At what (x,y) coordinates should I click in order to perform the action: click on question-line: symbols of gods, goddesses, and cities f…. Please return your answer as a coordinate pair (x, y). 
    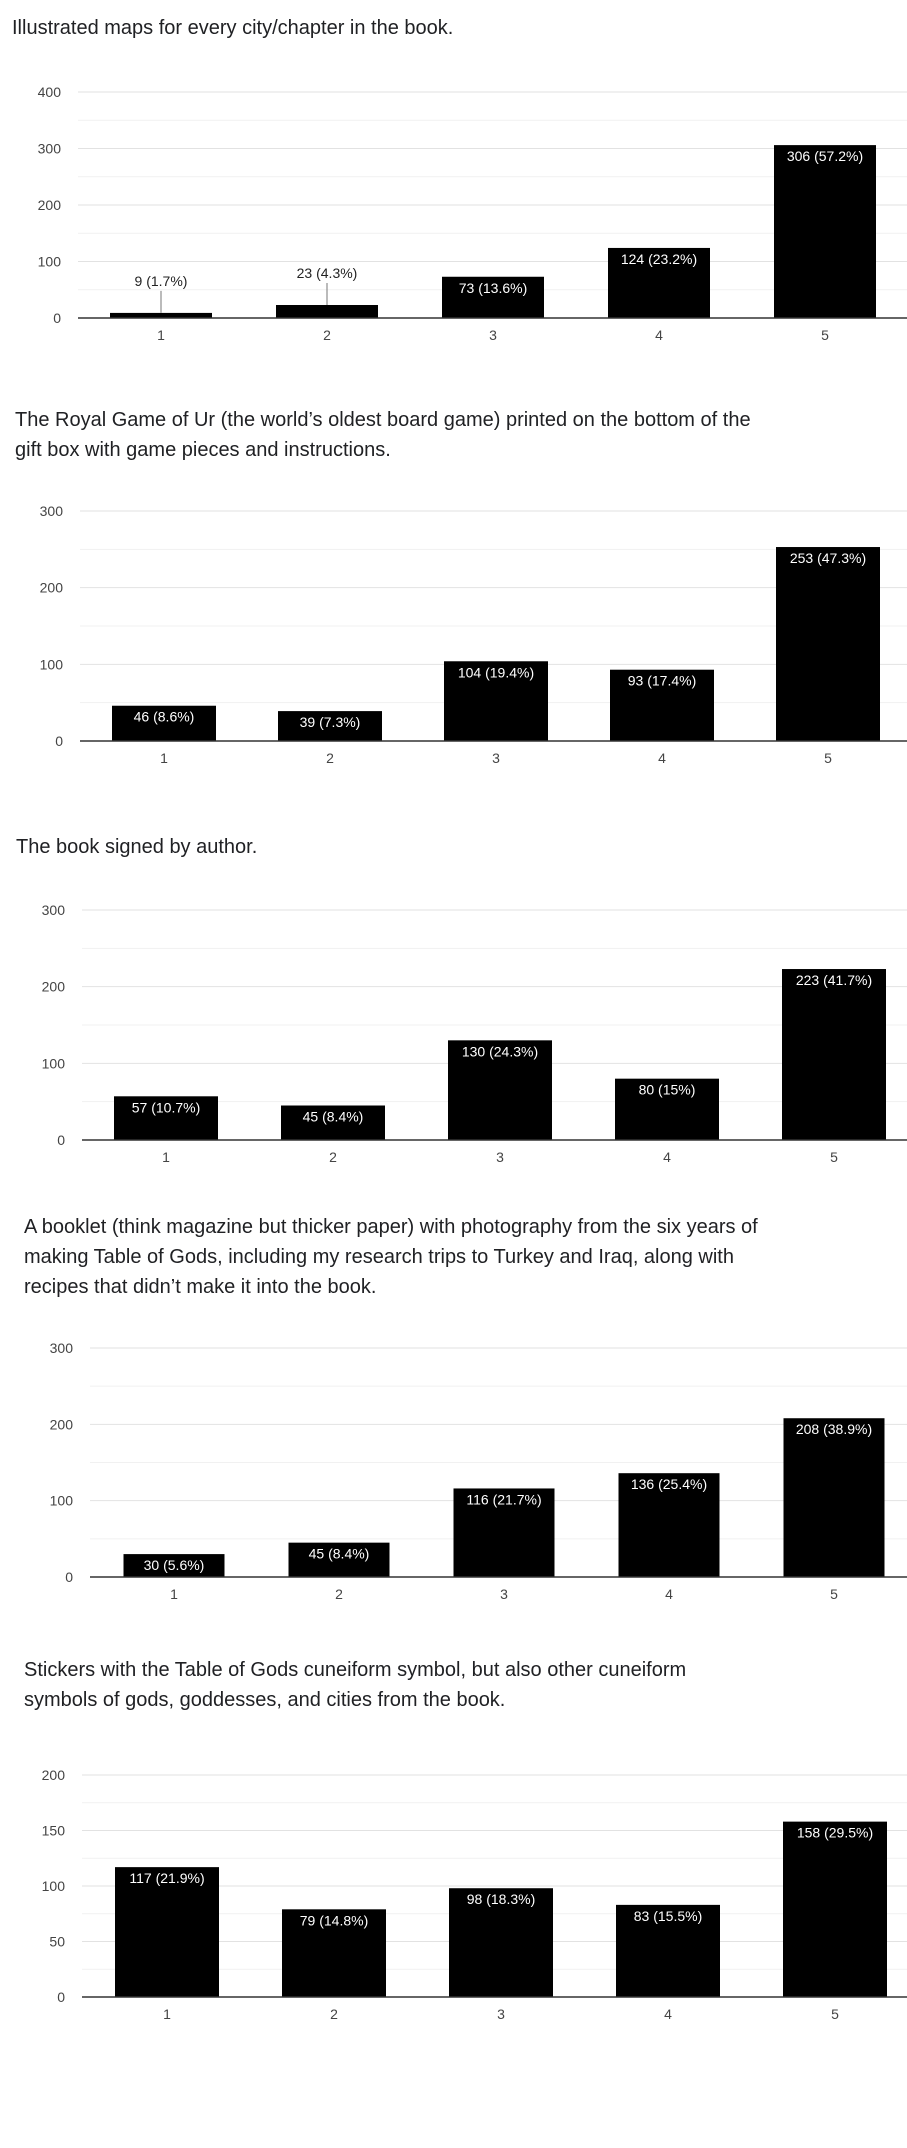
    Looking at the image, I should click on (265, 1700).